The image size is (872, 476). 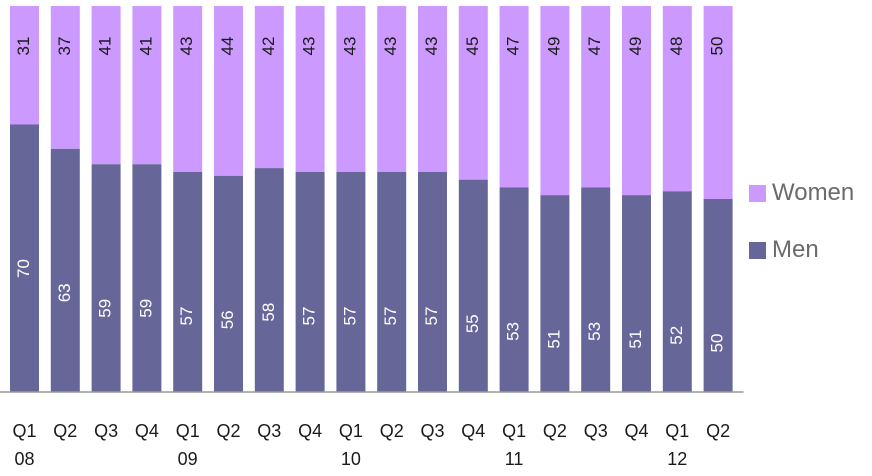 What do you see at coordinates (676, 335) in the screenshot?
I see `data-label-men-16: 52` at bounding box center [676, 335].